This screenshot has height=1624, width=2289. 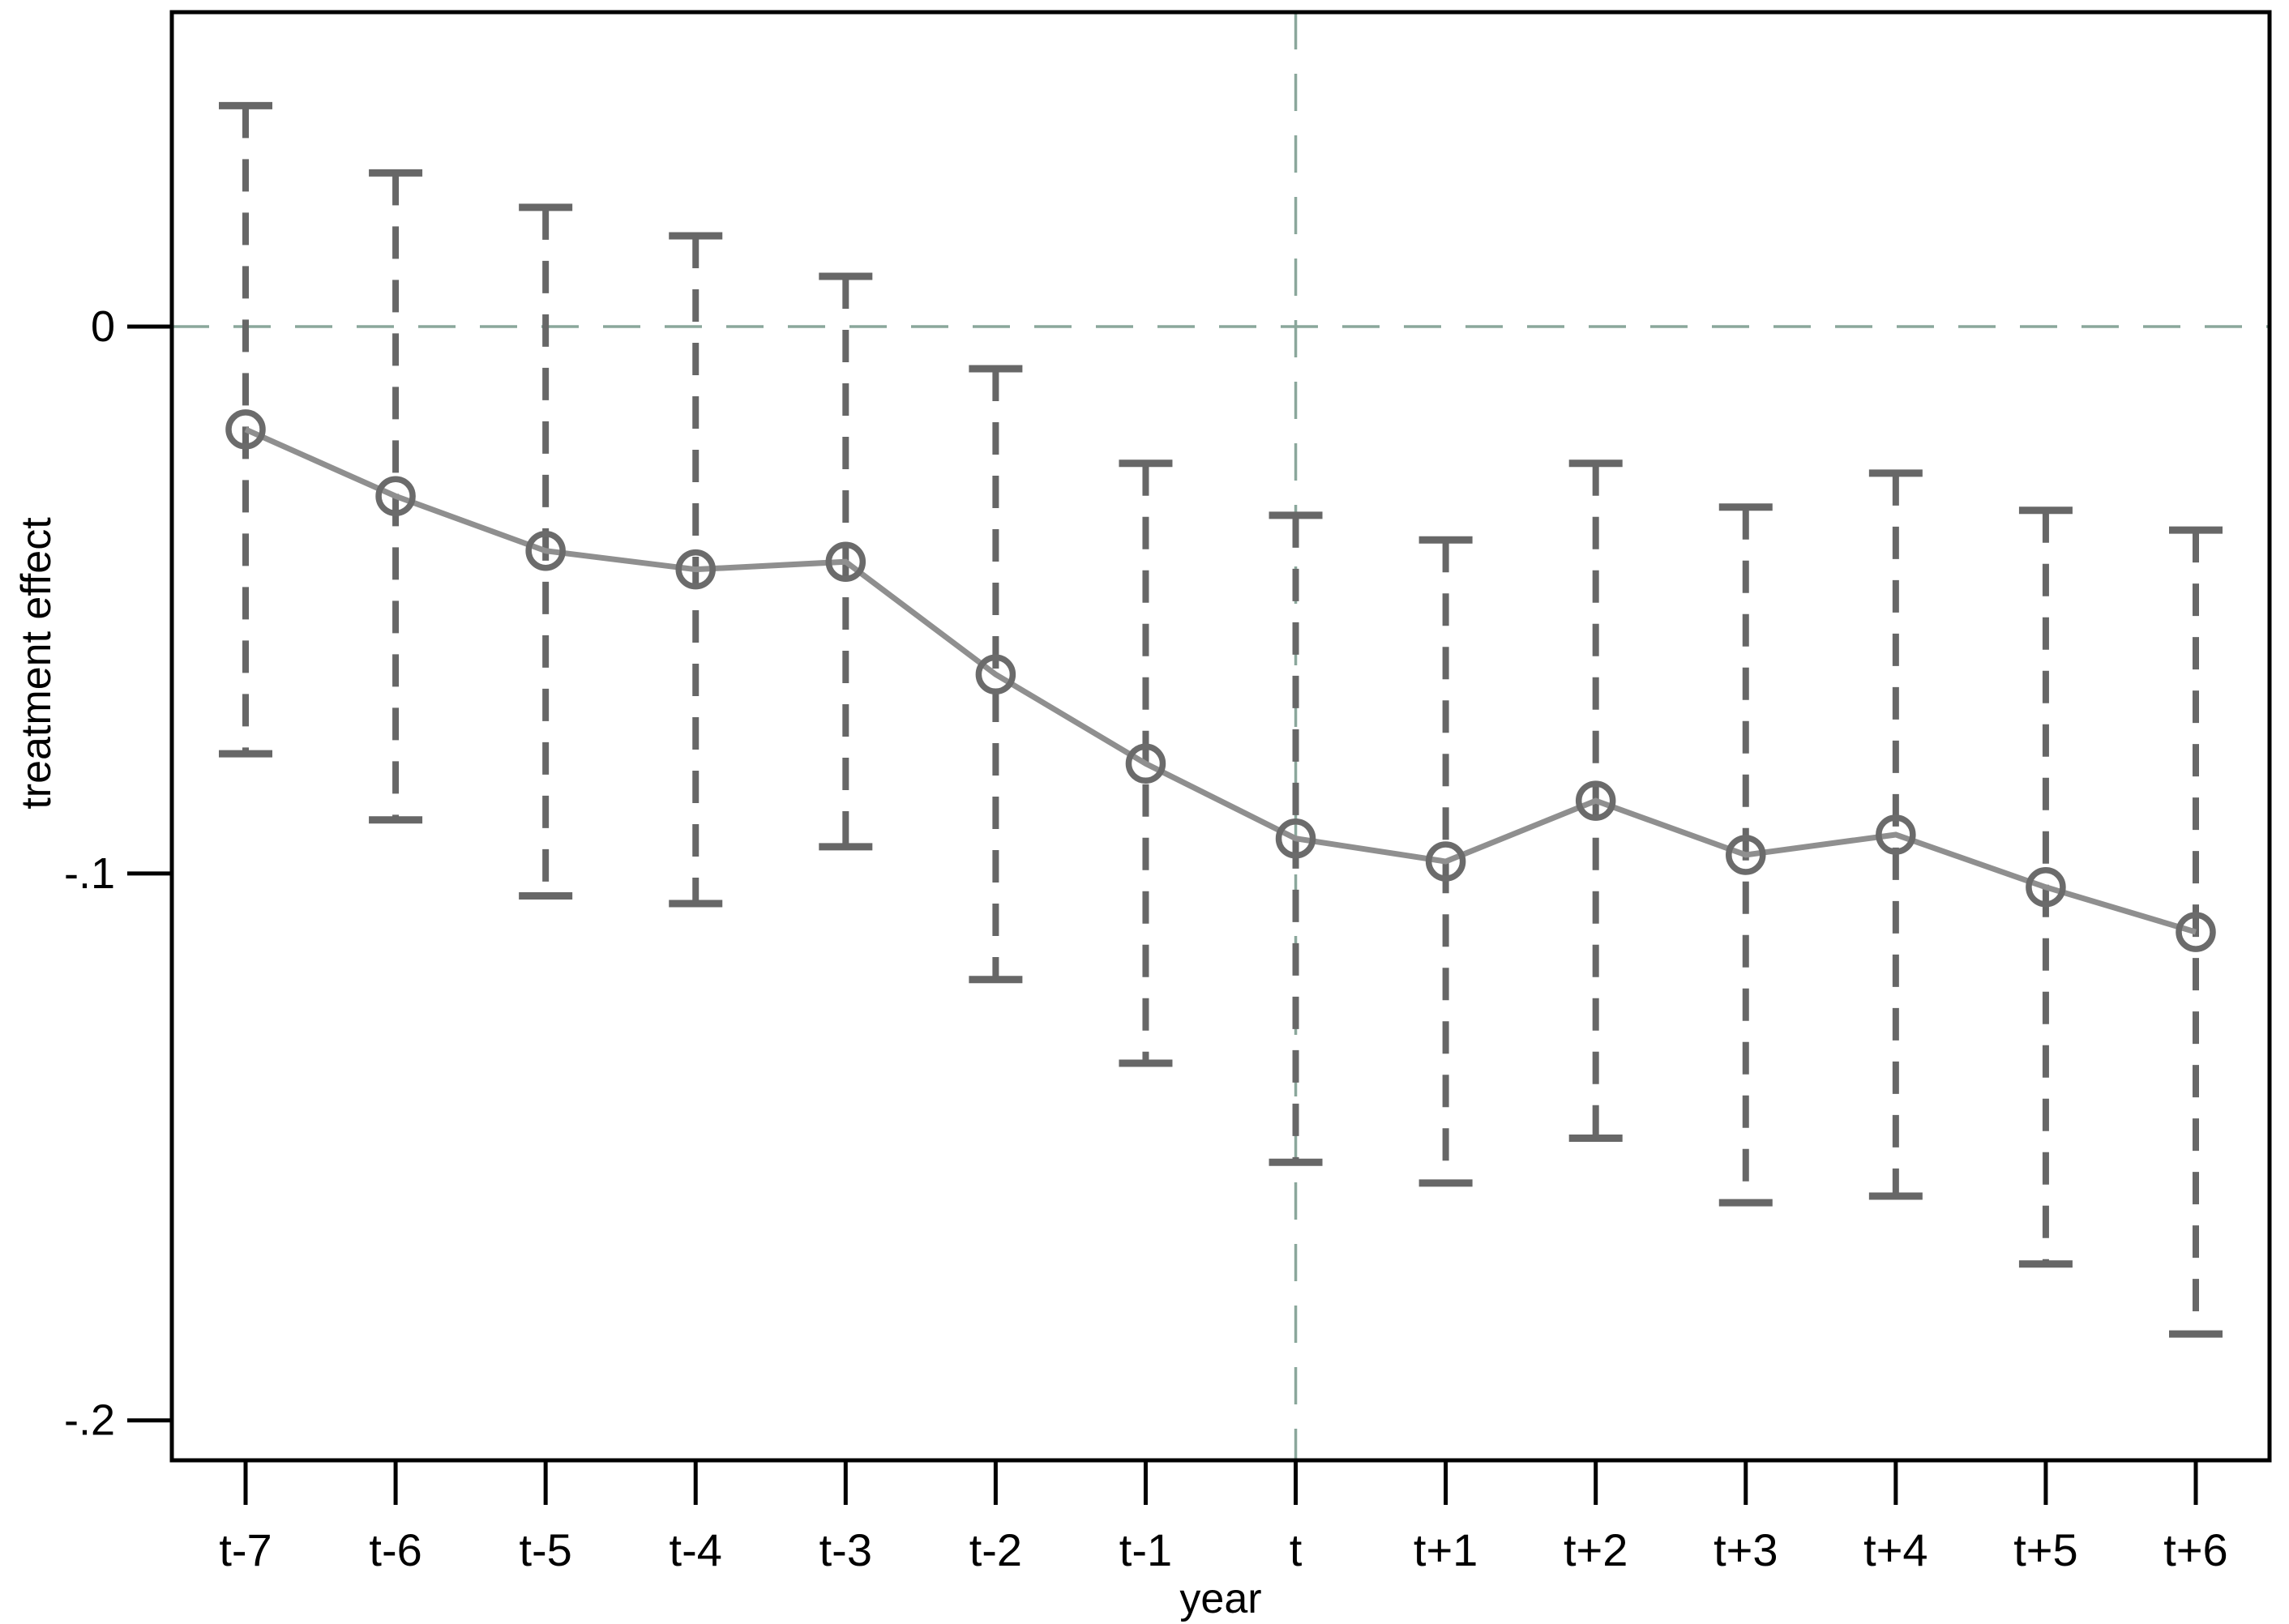 What do you see at coordinates (1220, 1598) in the screenshot?
I see `x-axis-title: year` at bounding box center [1220, 1598].